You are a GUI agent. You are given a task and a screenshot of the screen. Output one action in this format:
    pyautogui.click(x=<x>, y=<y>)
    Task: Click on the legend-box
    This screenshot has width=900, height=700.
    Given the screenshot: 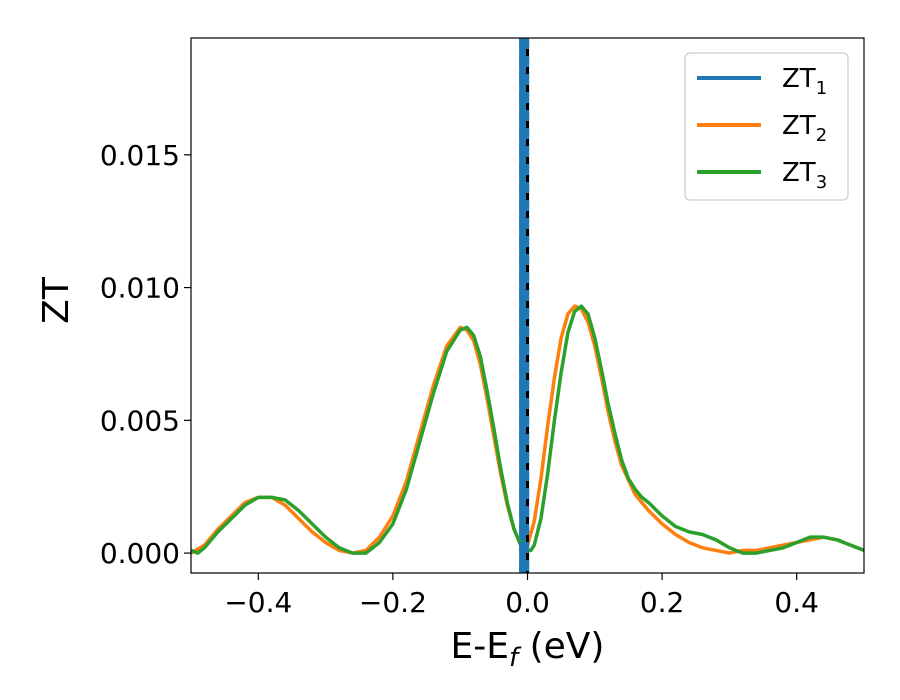 What is the action you would take?
    pyautogui.click(x=766, y=126)
    